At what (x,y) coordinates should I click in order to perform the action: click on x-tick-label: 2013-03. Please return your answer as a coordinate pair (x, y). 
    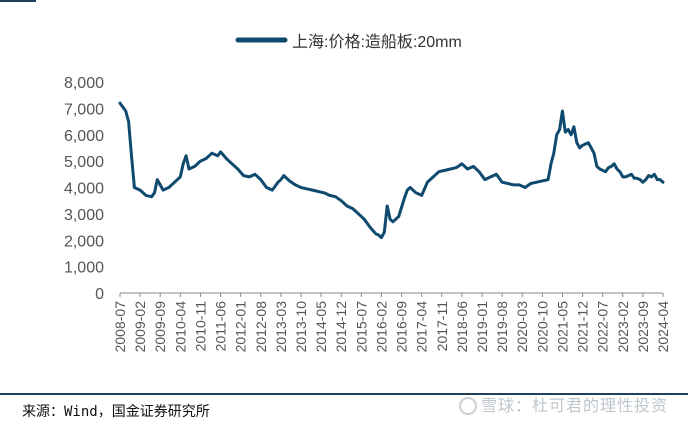
    Looking at the image, I should click on (281, 327).